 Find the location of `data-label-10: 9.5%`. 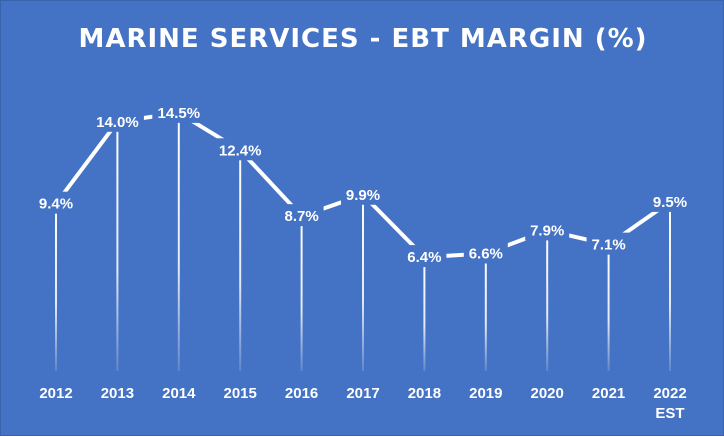

data-label-10: 9.5% is located at coordinates (670, 202).